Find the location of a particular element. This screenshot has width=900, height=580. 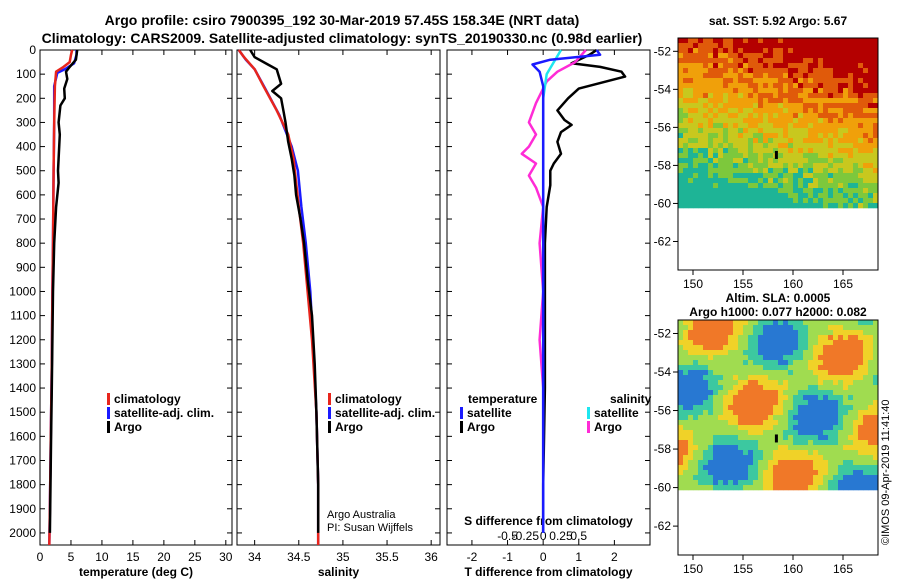

map-lat-label: -58 is located at coordinates (663, 449).